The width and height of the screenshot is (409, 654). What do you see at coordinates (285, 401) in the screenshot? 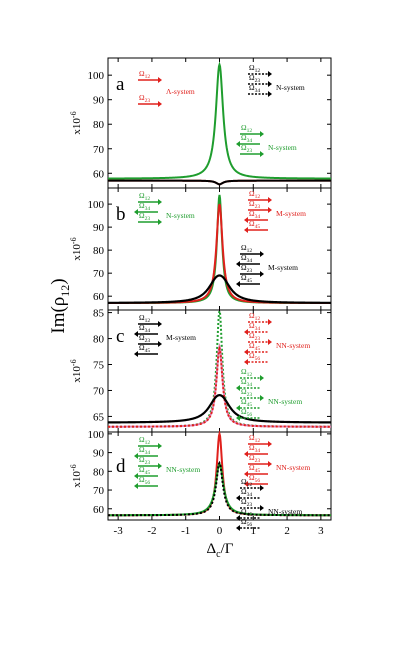
I see `legend-label: NN-system` at bounding box center [285, 401].